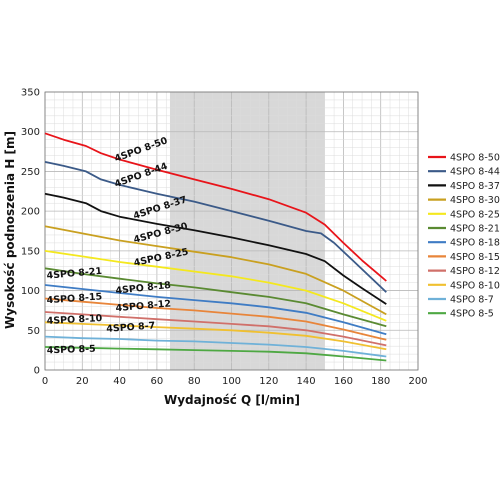 The image size is (500, 504). What do you see at coordinates (33, 331) in the screenshot?
I see `y-tick-label: 50` at bounding box center [33, 331].